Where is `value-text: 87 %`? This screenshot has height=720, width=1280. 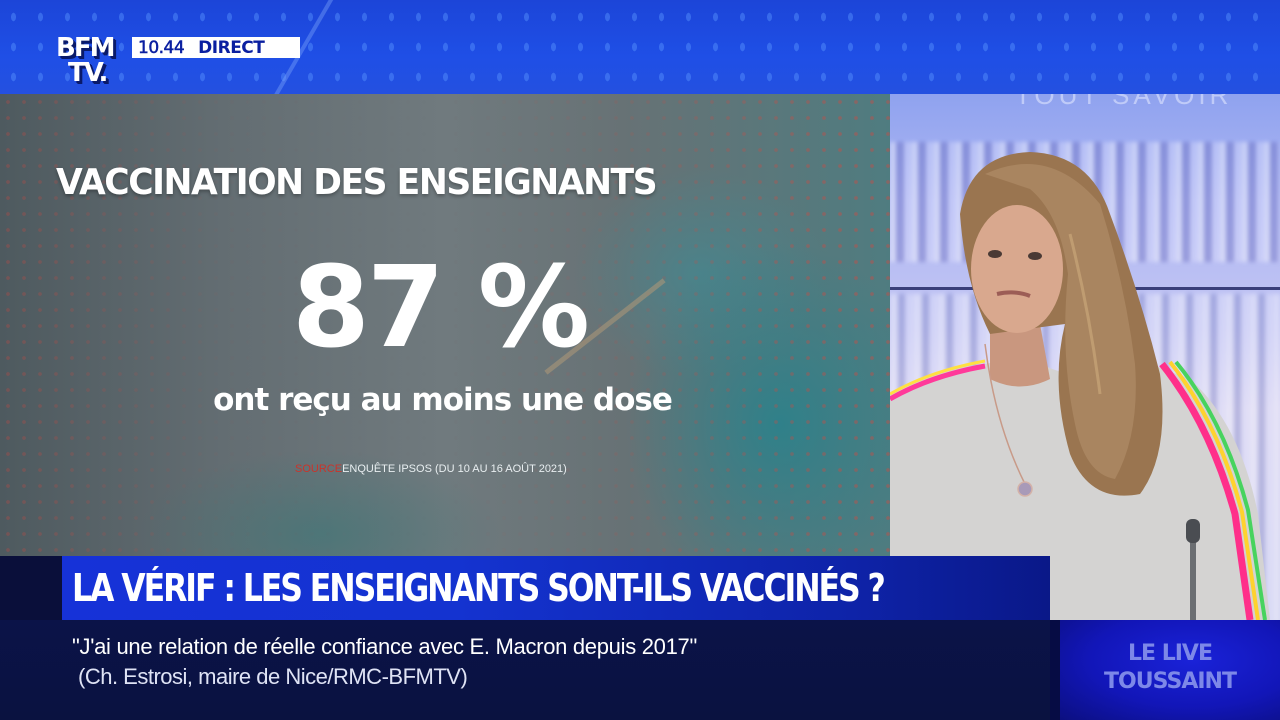
value-text: 87 % is located at coordinates (440, 308).